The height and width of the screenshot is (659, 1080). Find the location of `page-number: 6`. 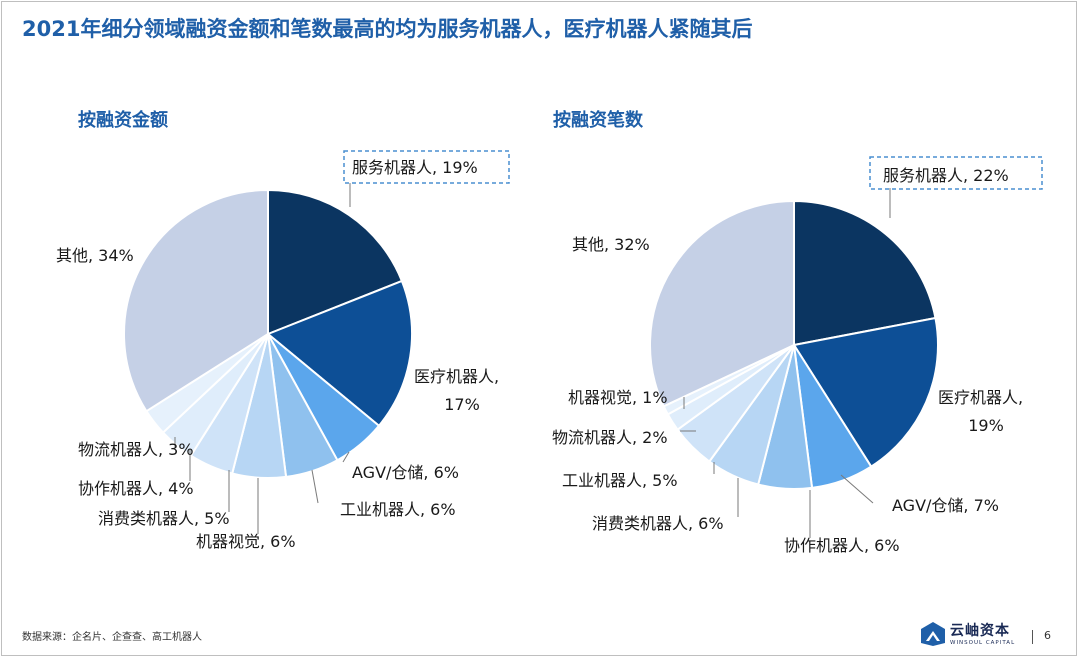

page-number: 6 is located at coordinates (1047, 635).